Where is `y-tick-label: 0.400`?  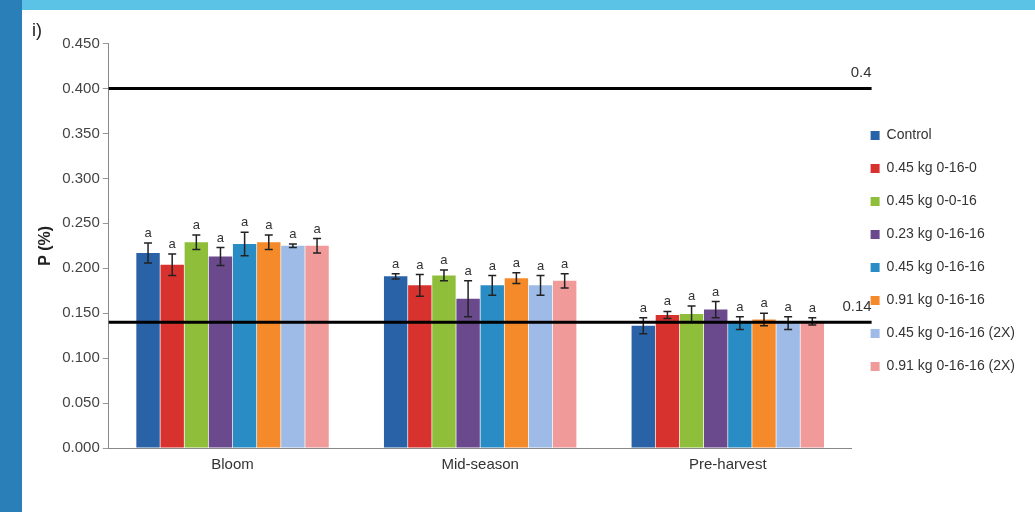
y-tick-label: 0.400 is located at coordinates (81, 87).